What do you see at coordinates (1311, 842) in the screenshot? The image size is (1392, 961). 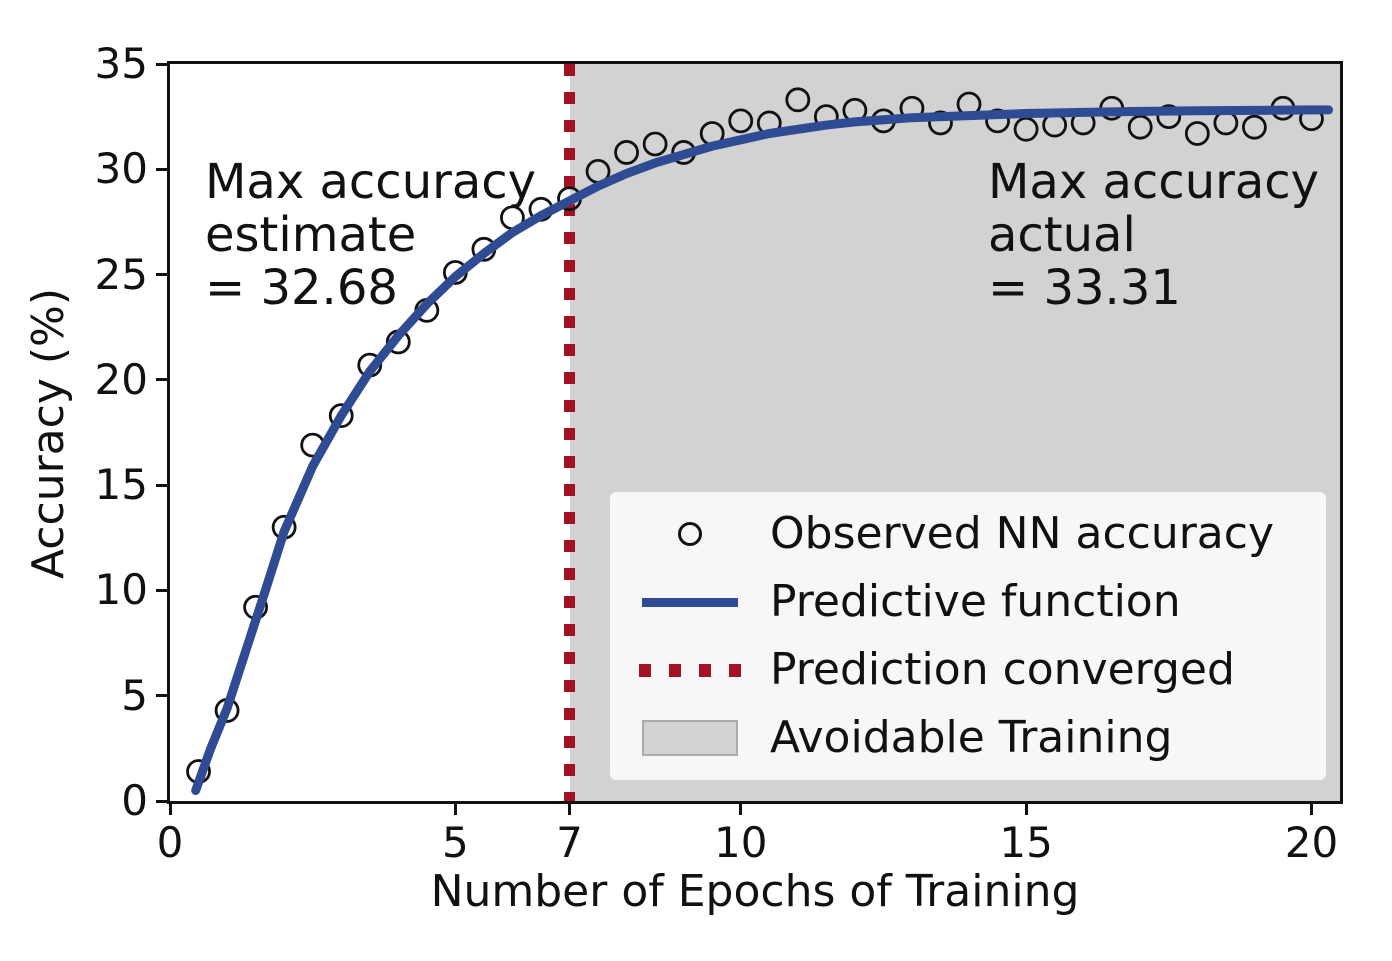 I see `x-tick-label: 20` at bounding box center [1311, 842].